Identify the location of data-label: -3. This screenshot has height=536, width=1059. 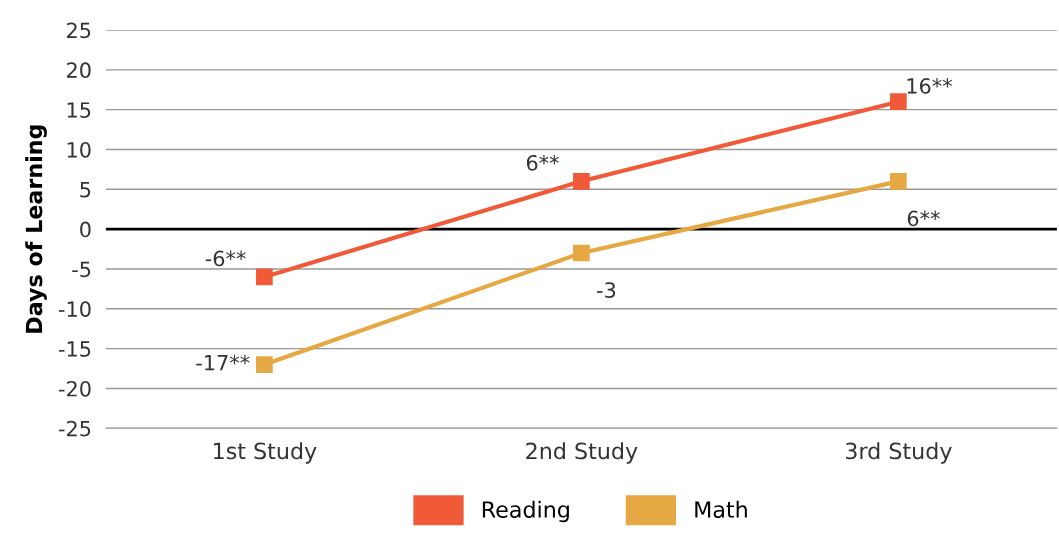
(606, 290).